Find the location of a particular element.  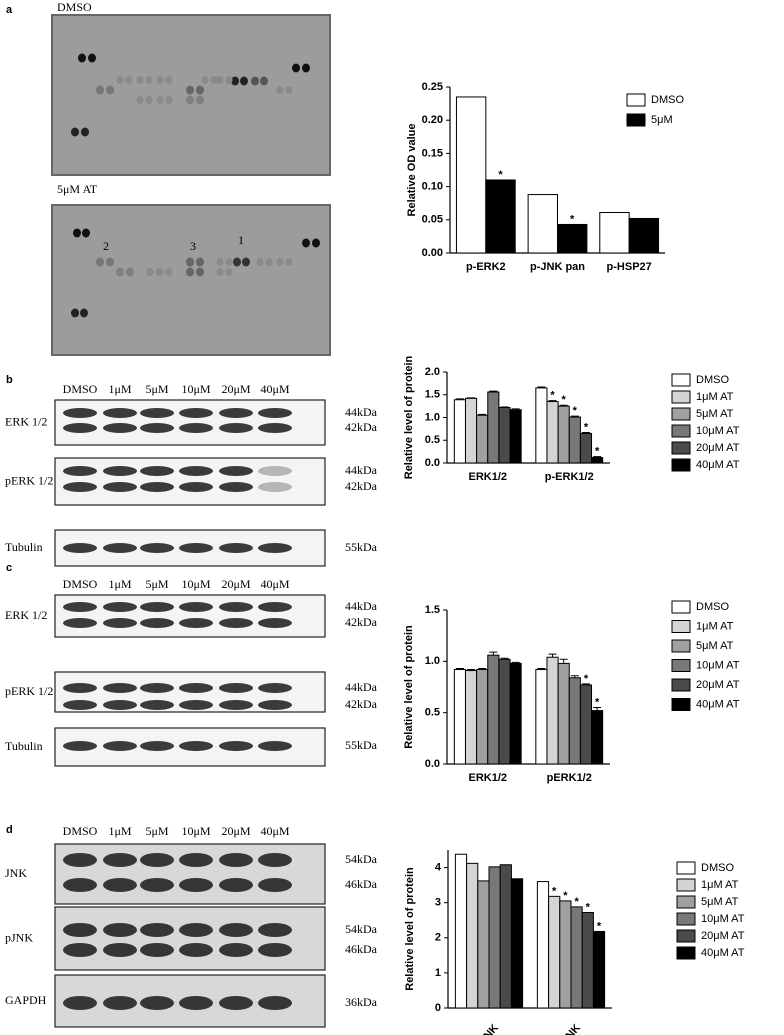

y-tick-label: 0.15 is located at coordinates (432, 153).